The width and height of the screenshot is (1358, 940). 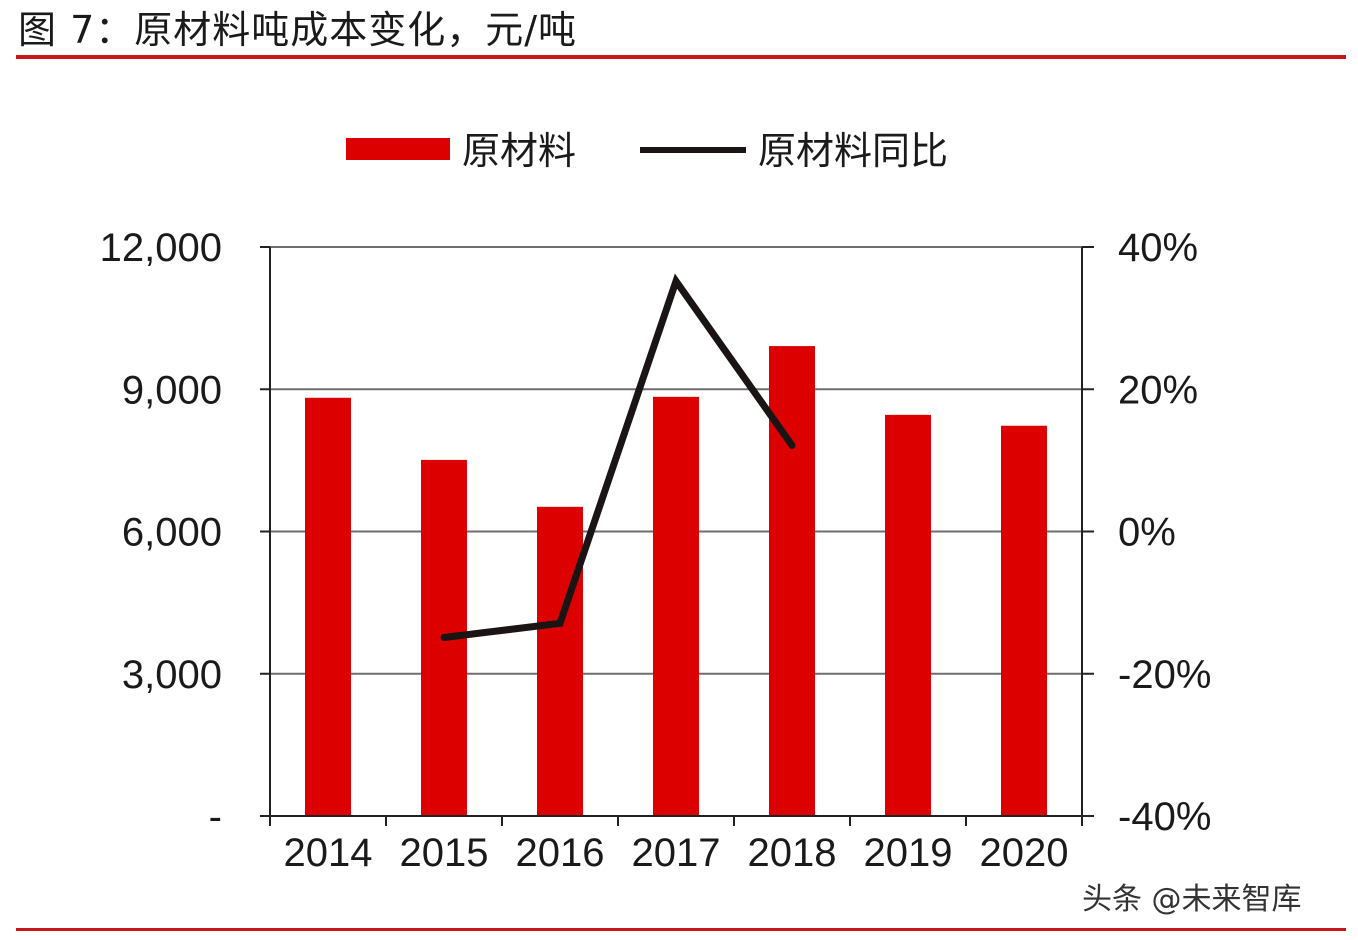 I want to click on y-tick-label: 9,000, so click(x=172, y=390).